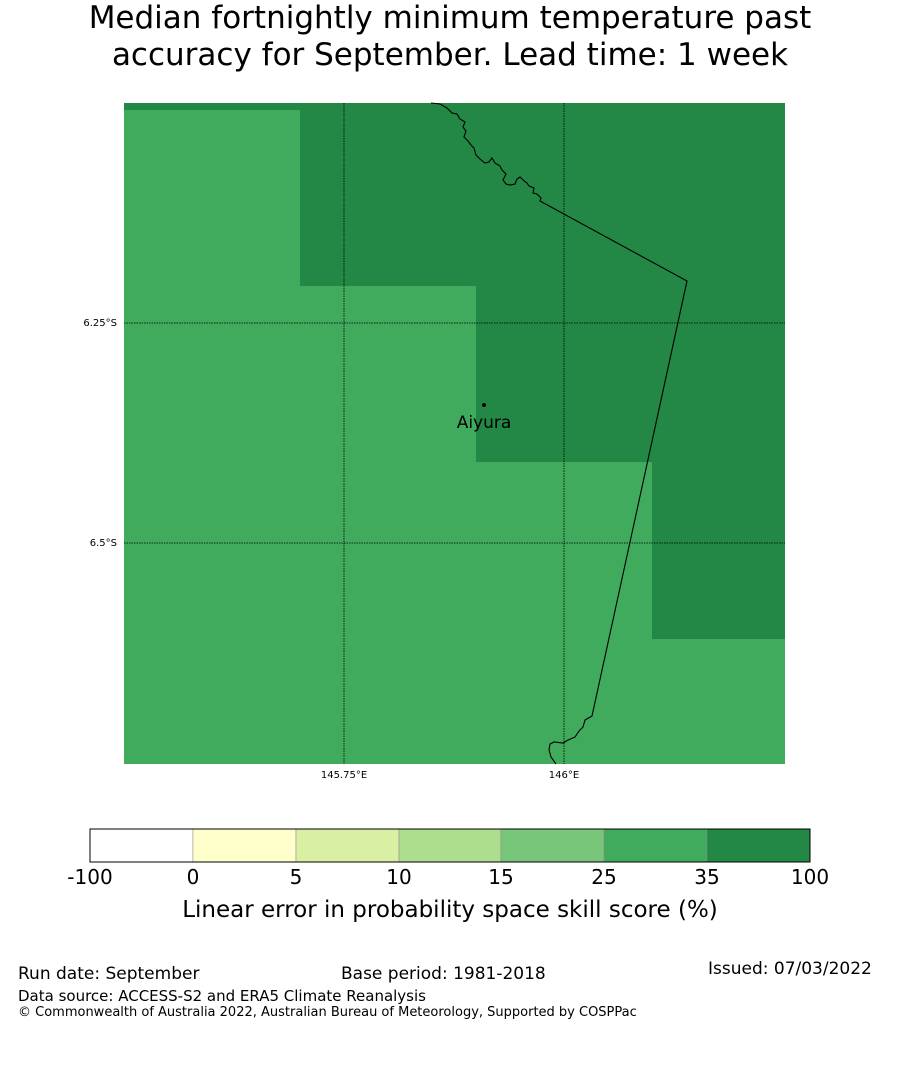  Describe the element at coordinates (344, 775) in the screenshot. I see `lon-label-1: 145.75°E` at that location.